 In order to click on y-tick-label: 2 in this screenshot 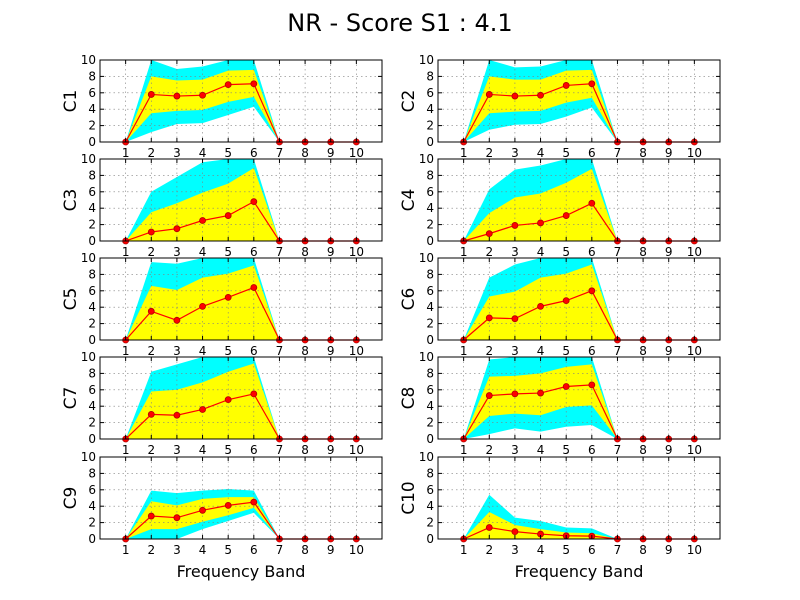, I will do `click(92, 523)`.